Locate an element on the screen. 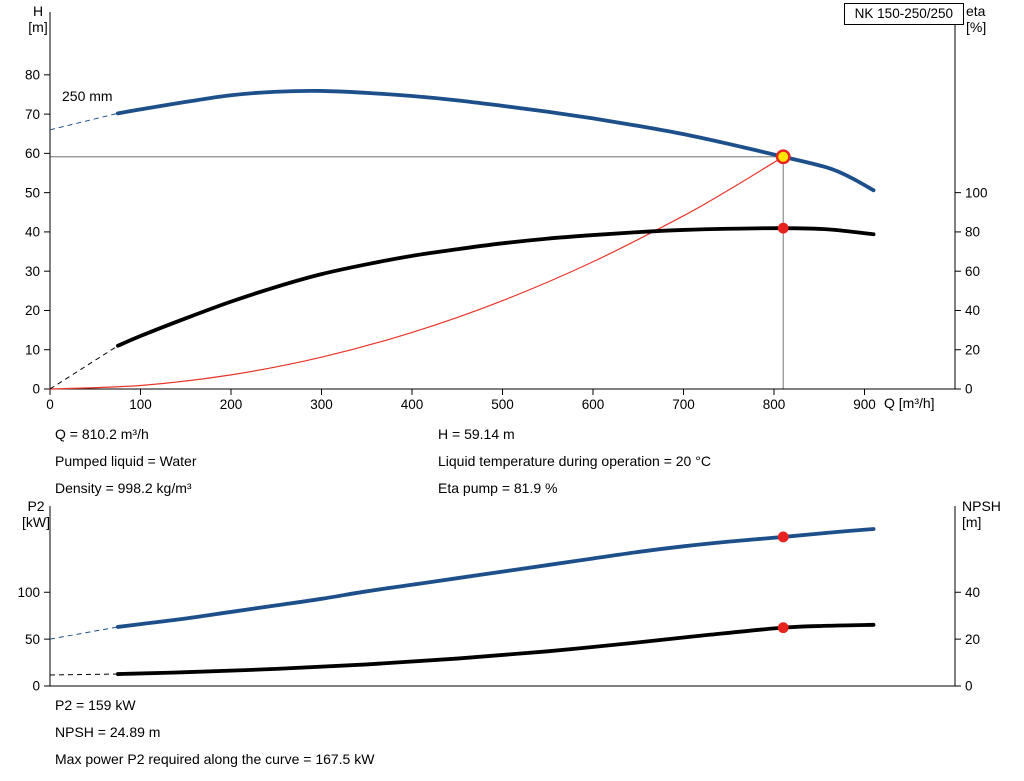 This screenshot has width=1024, height=781. x-tick-label: 700 is located at coordinates (683, 404).